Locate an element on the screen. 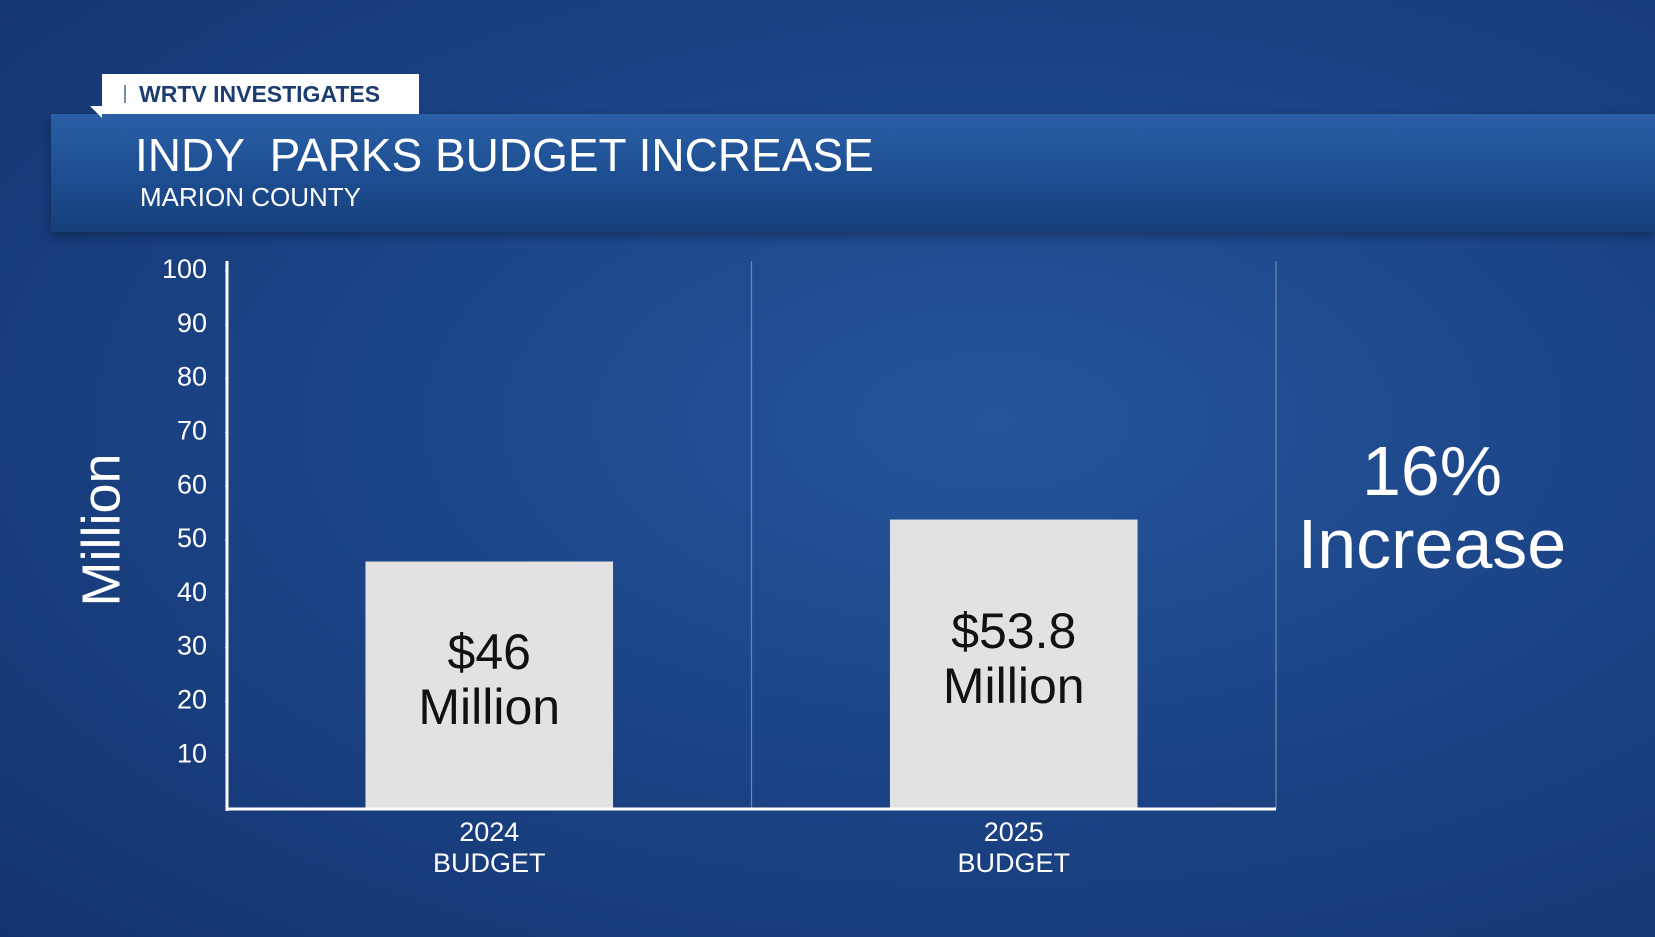 The height and width of the screenshot is (937, 1655). title-banner is located at coordinates (853, 173).